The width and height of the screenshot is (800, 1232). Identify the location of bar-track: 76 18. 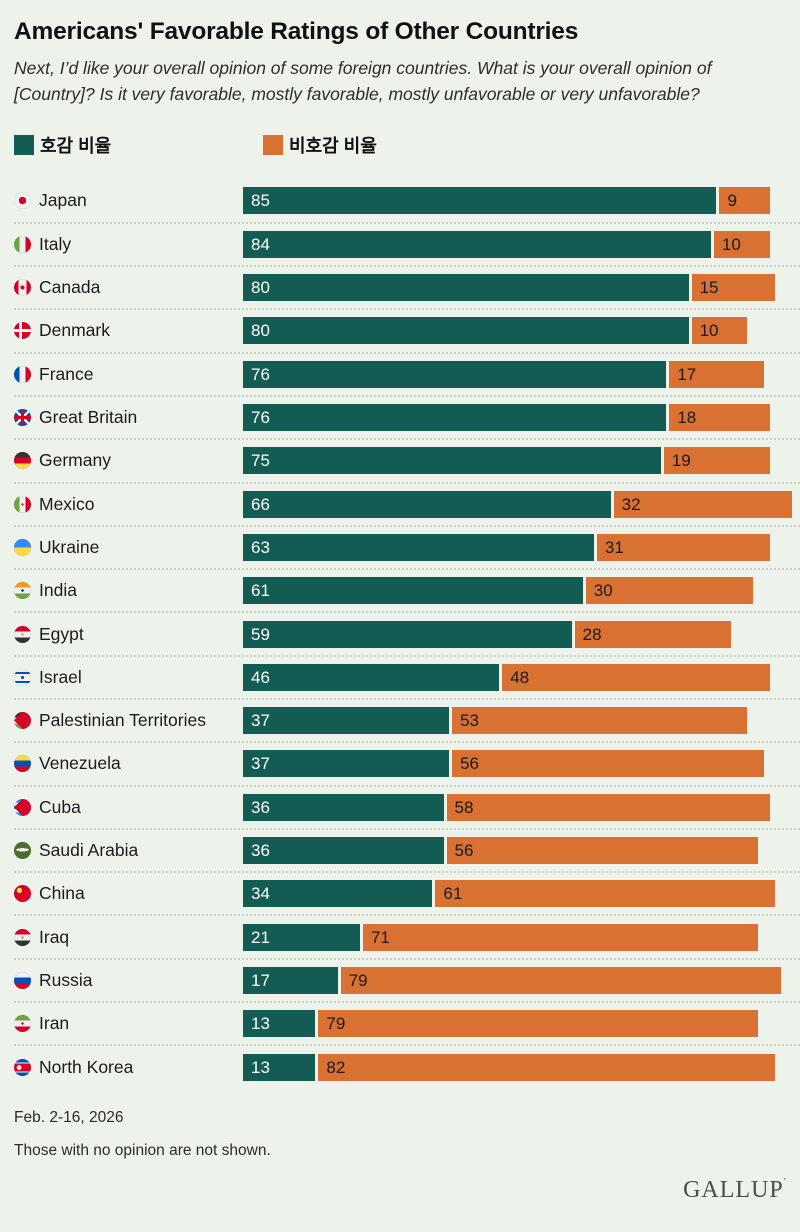
(521, 418).